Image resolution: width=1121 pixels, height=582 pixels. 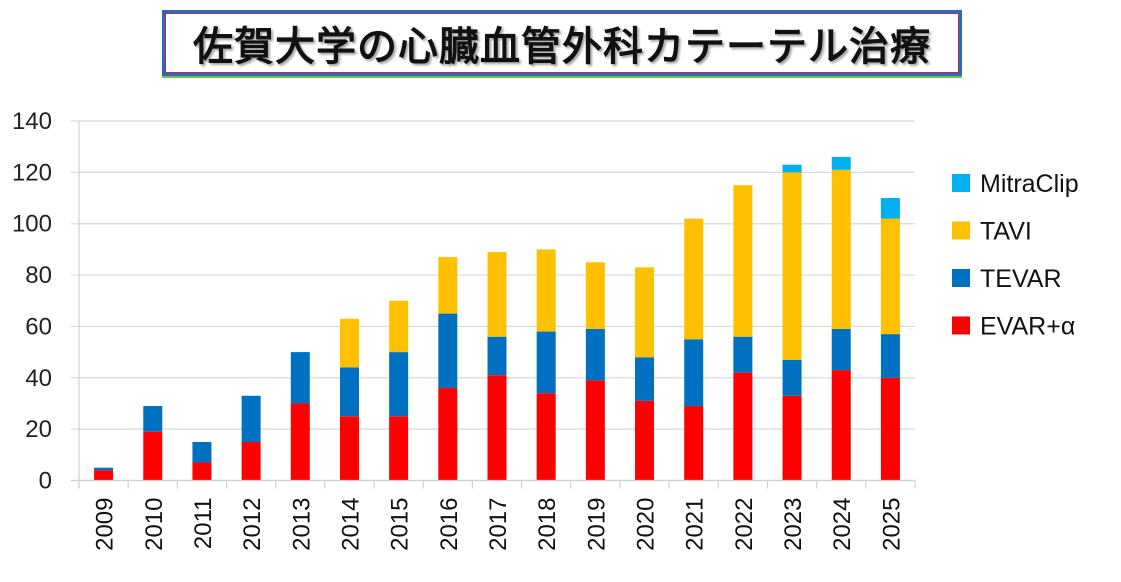 What do you see at coordinates (448, 351) in the screenshot?
I see `bar-segment-tevar-2016` at bounding box center [448, 351].